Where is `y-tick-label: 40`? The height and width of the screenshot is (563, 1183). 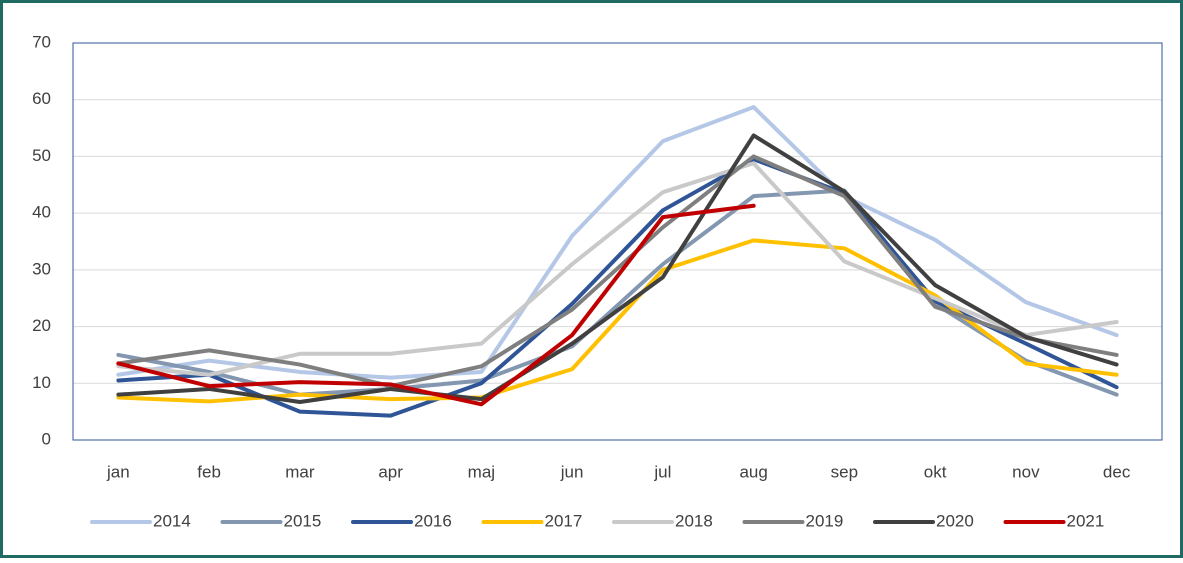
y-tick-label: 40 is located at coordinates (41, 212).